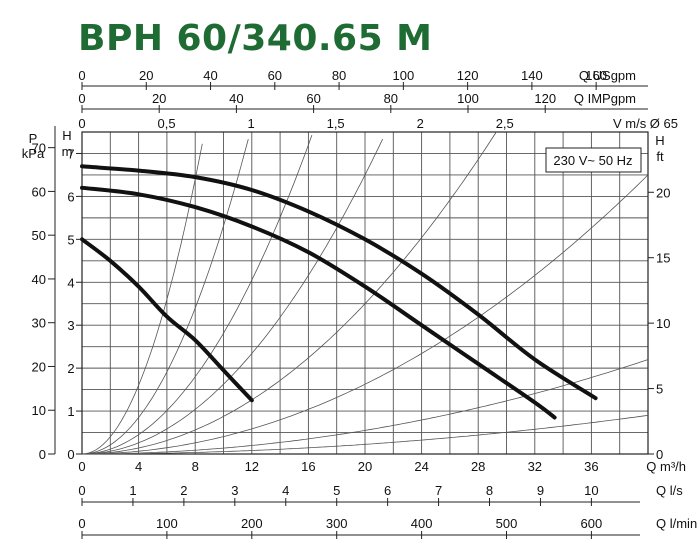 This screenshot has height=548, width=700. I want to click on lmin-tick-label: 600, so click(592, 523).